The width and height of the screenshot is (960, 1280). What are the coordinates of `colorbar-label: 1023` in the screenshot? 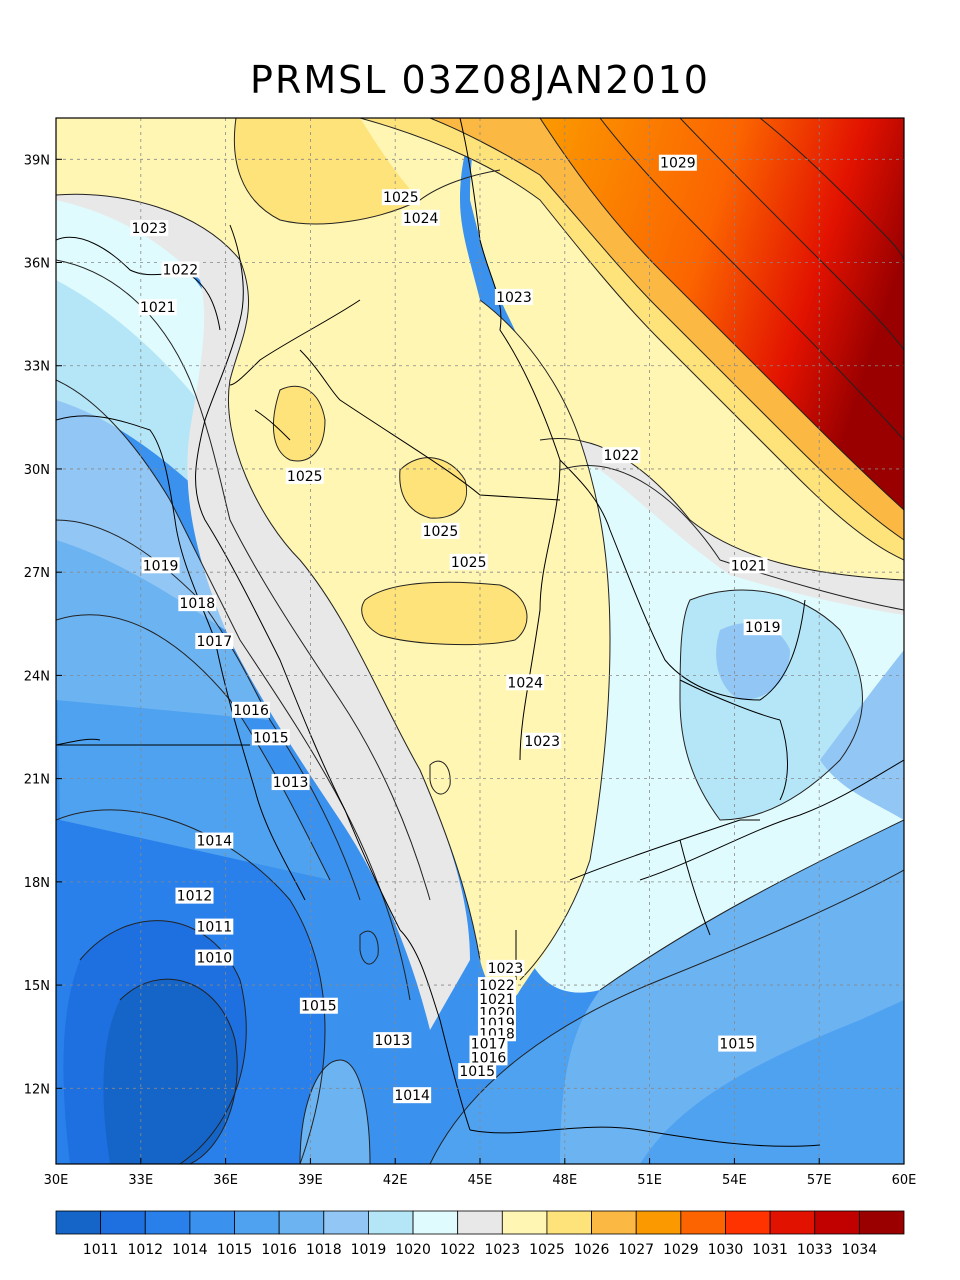 It's located at (502, 1250).